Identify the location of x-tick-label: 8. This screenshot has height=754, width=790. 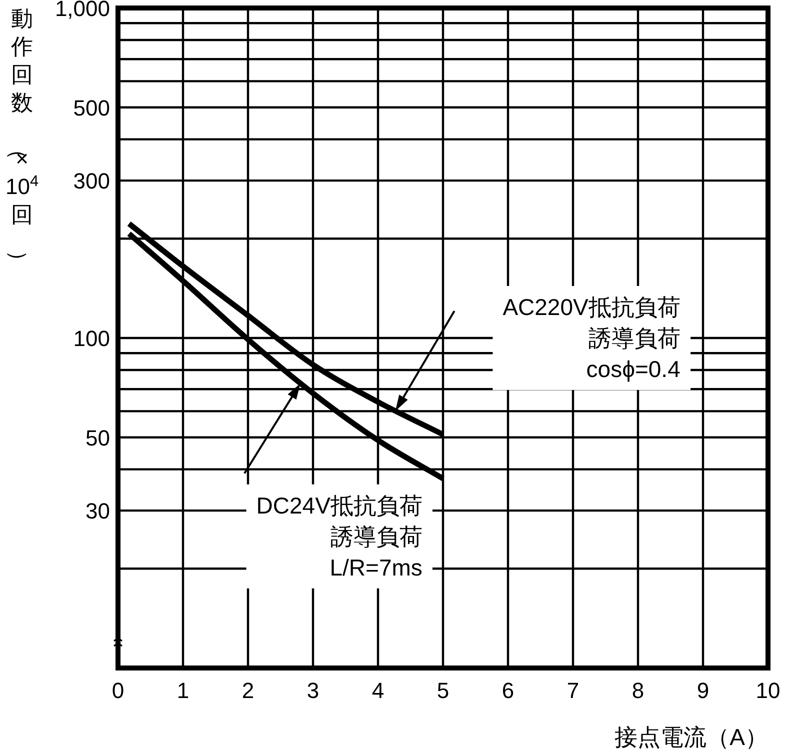
(638, 690).